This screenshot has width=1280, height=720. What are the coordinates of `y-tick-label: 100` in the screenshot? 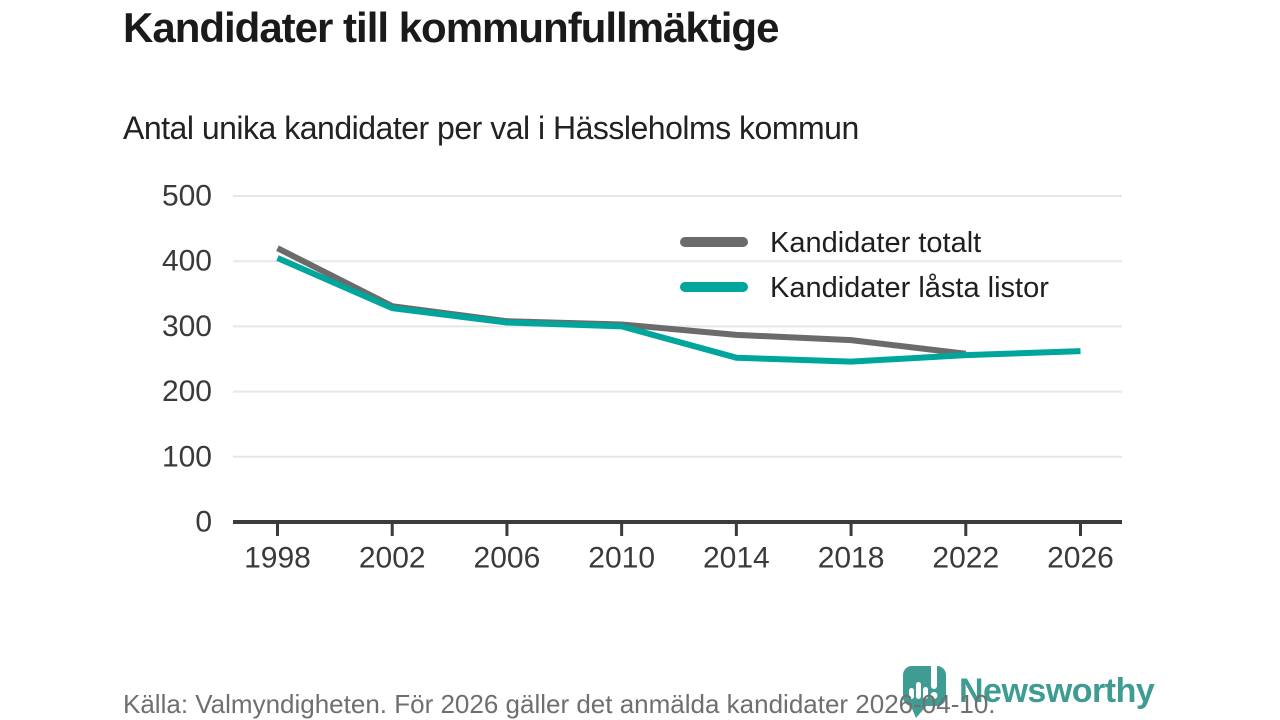 It's located at (187, 456).